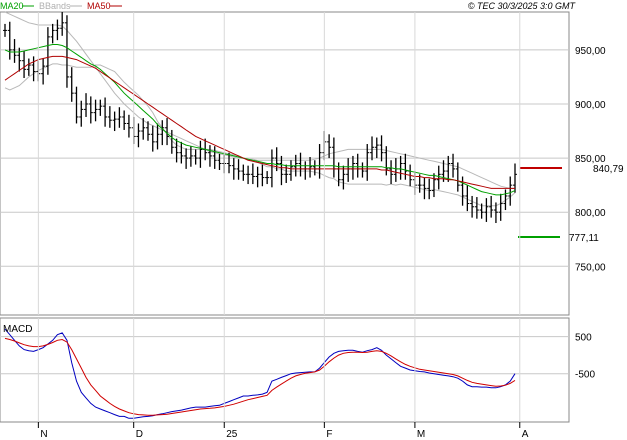 The height and width of the screenshot is (440, 627). Describe the element at coordinates (585, 375) in the screenshot. I see `macd-y-tick-label: -500` at that location.